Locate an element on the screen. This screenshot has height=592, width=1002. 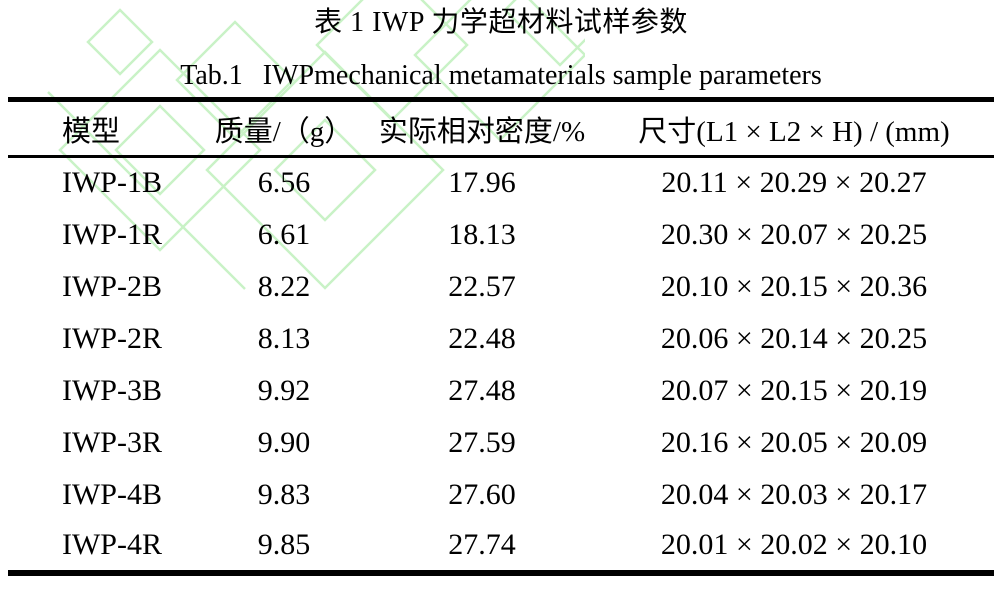
density-cell: 27.48 is located at coordinates (482, 390).